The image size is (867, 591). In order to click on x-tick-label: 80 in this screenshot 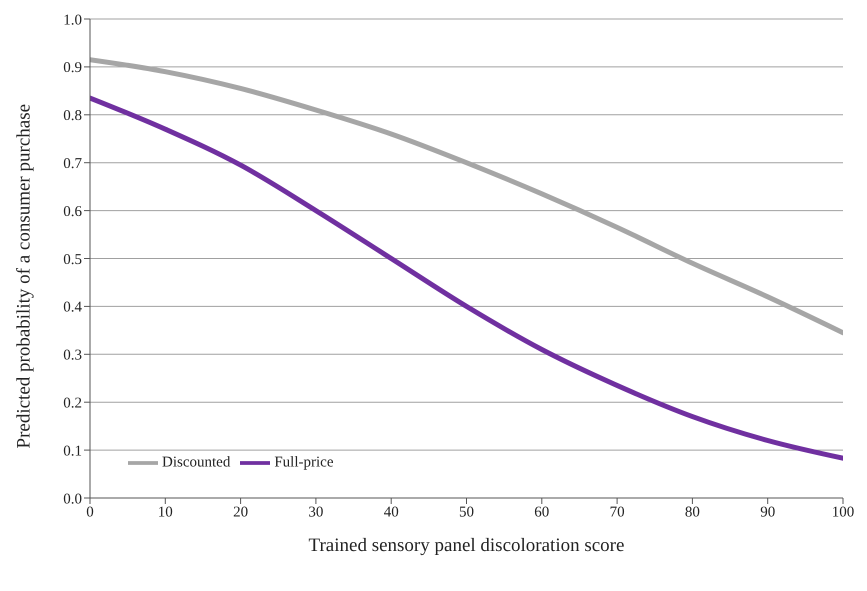, I will do `click(692, 512)`.